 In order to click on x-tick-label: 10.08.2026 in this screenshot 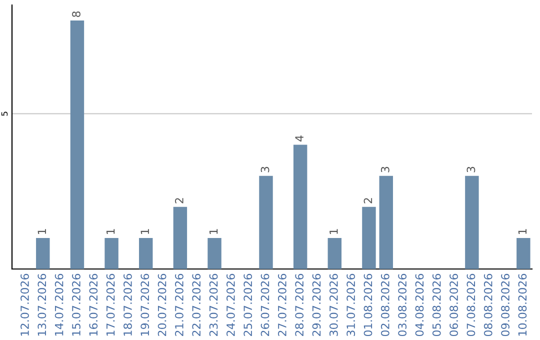, I will do `click(522, 305)`.